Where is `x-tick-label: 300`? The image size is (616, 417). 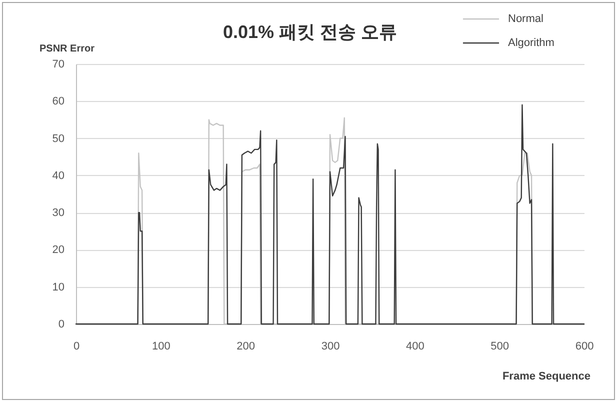 x-tick-label: 300 is located at coordinates (330, 346).